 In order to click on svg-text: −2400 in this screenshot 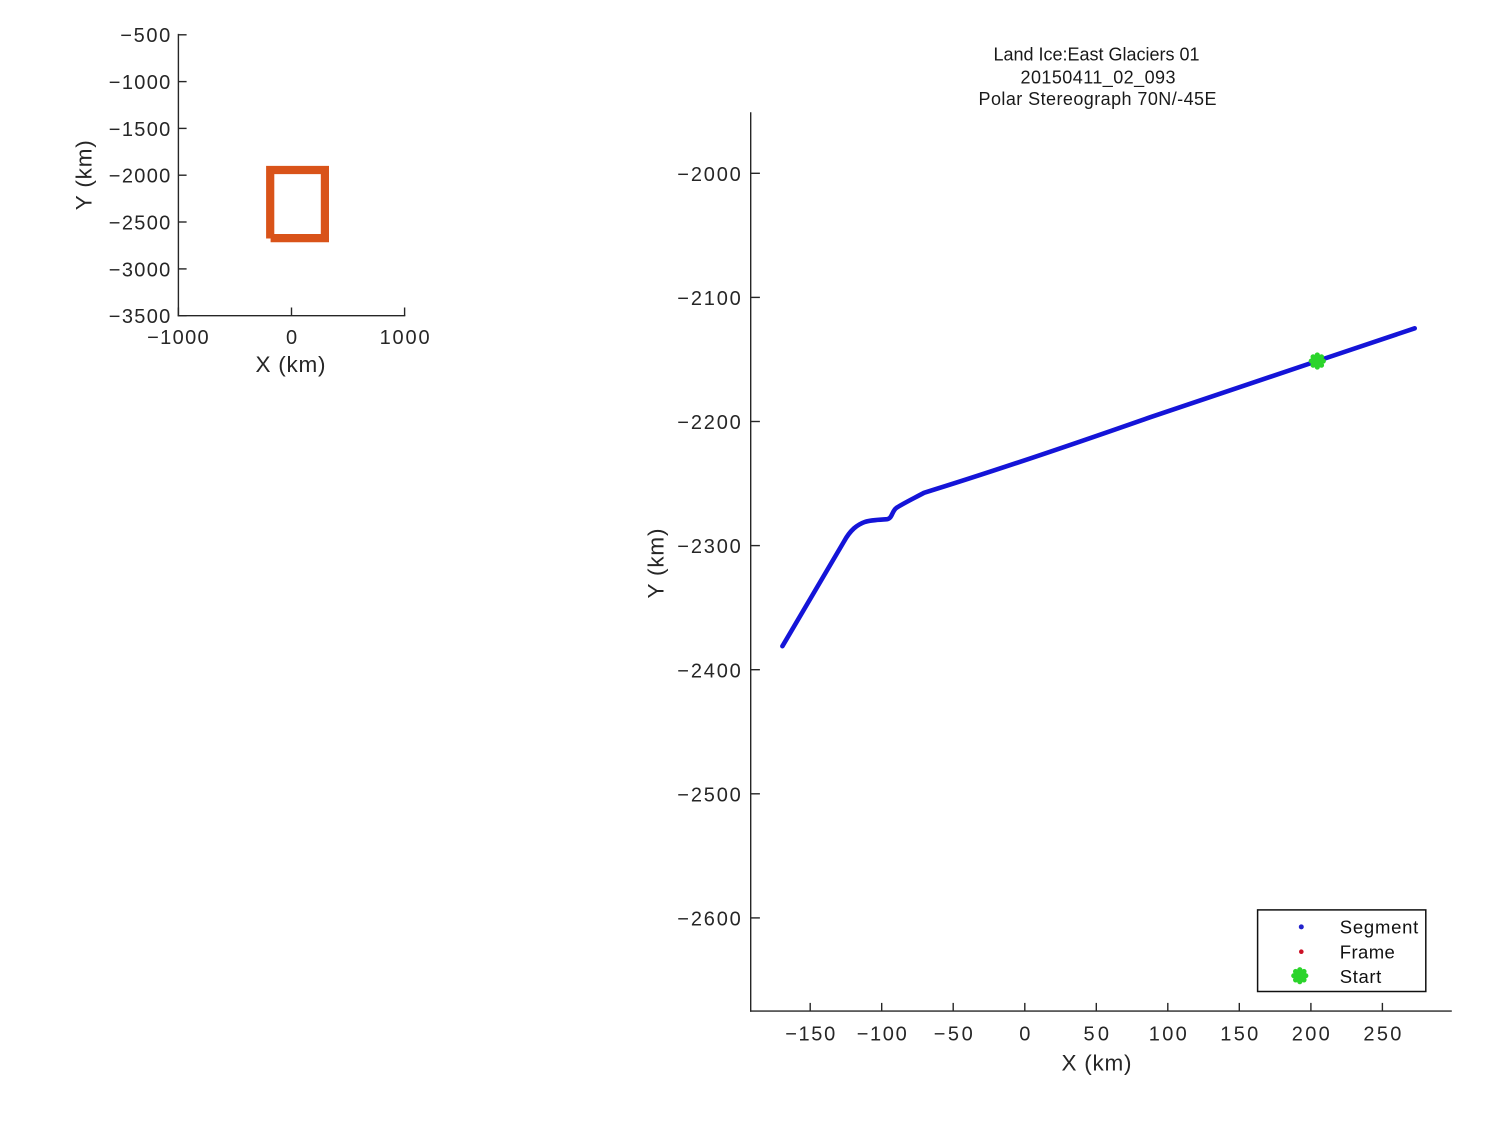, I will do `click(709, 671)`.